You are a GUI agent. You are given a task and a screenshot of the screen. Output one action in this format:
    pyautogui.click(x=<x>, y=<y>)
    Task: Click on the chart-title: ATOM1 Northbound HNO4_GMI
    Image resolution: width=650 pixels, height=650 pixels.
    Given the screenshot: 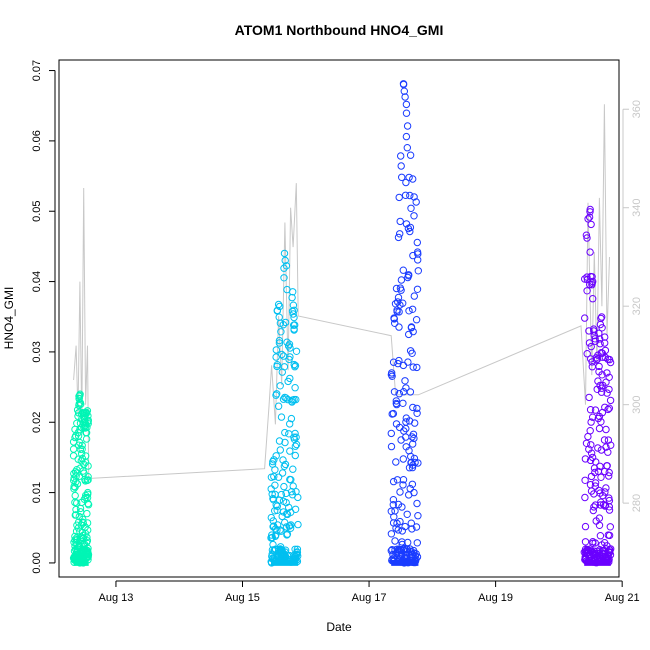 What is the action you would take?
    pyautogui.click(x=339, y=30)
    